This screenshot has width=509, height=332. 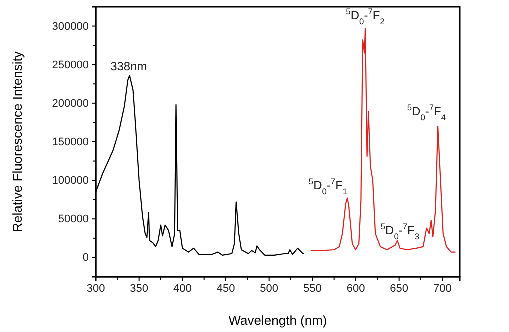 I want to click on x-tick-label: 600, so click(x=356, y=288).